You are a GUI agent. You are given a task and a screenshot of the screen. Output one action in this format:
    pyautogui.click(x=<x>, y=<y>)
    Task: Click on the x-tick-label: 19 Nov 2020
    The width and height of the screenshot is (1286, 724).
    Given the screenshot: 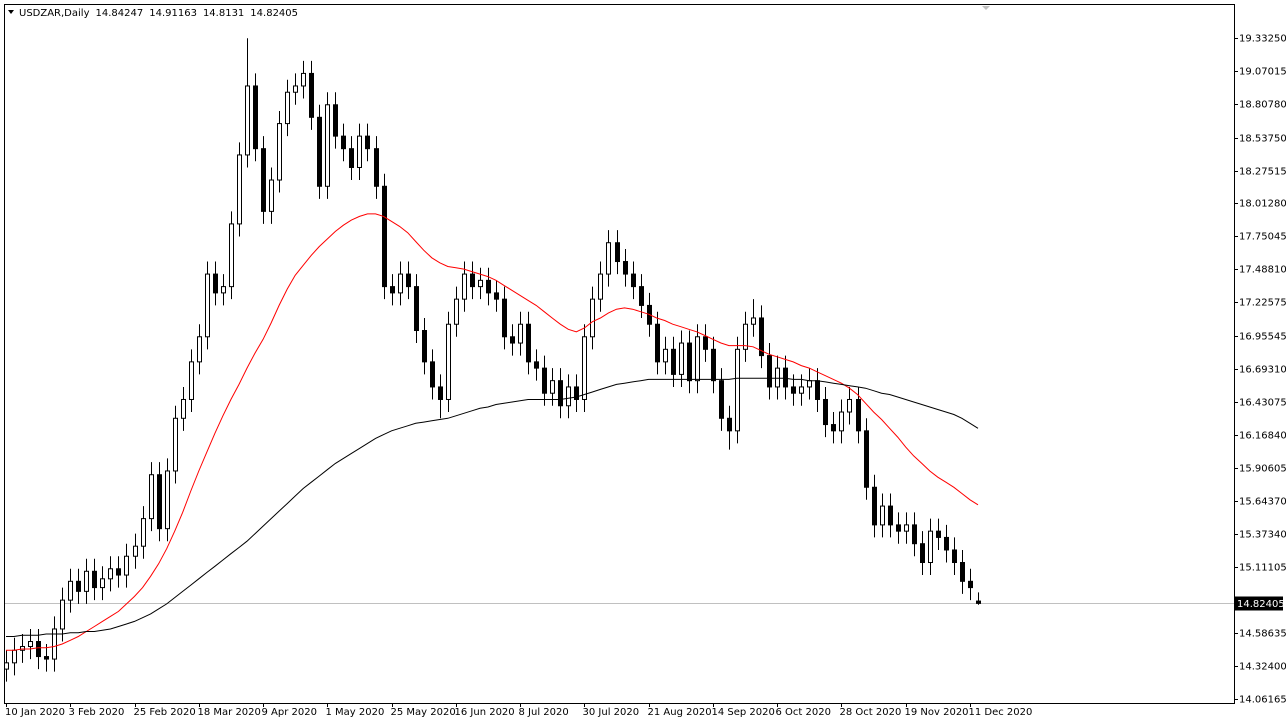 What is the action you would take?
    pyautogui.click(x=937, y=712)
    